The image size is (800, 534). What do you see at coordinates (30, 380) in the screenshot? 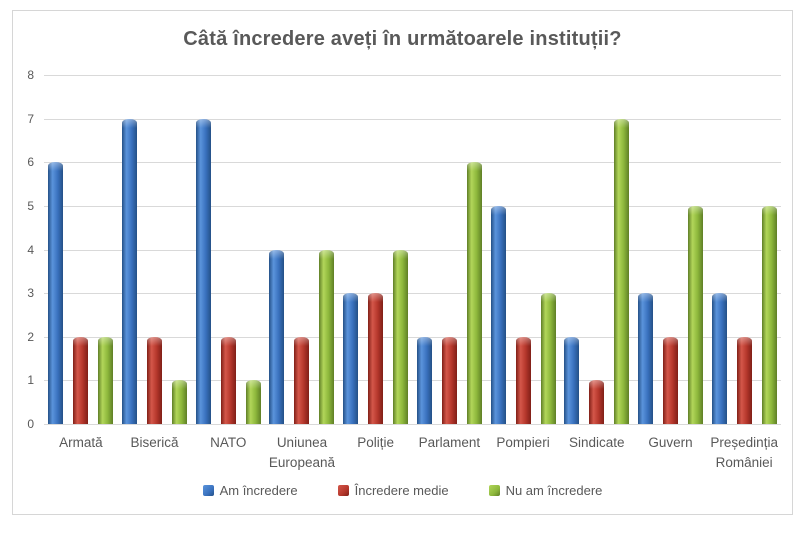
I see `y-axis-tick-label: 1` at bounding box center [30, 380].